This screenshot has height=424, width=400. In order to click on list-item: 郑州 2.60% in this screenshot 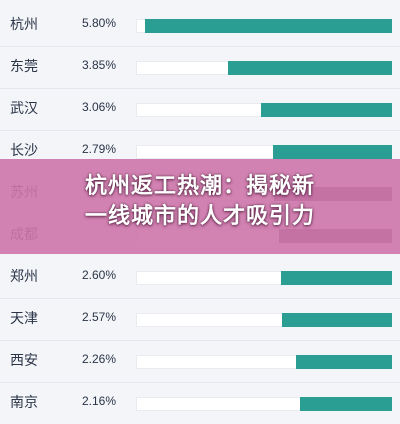, I will do `click(200, 277)`.